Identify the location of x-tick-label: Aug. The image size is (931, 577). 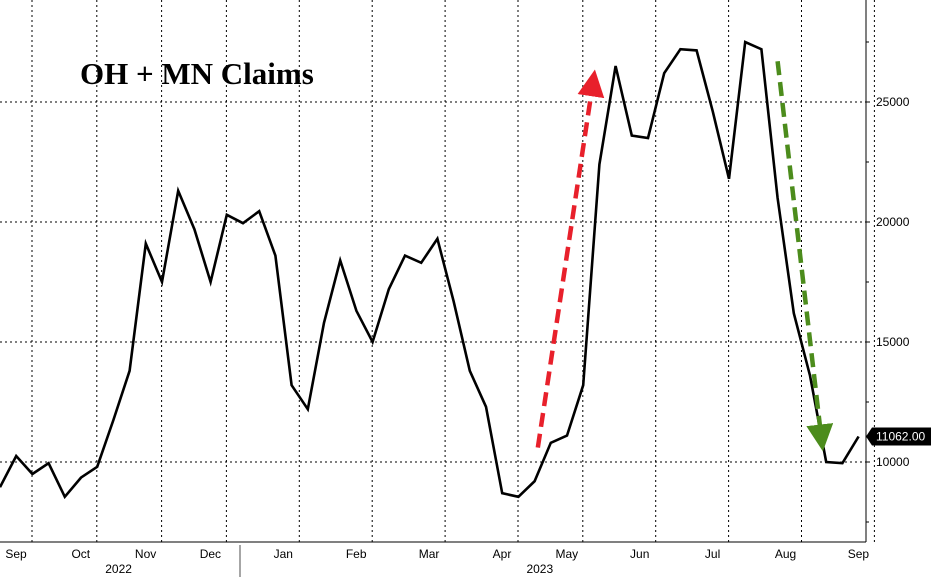
(785, 554).